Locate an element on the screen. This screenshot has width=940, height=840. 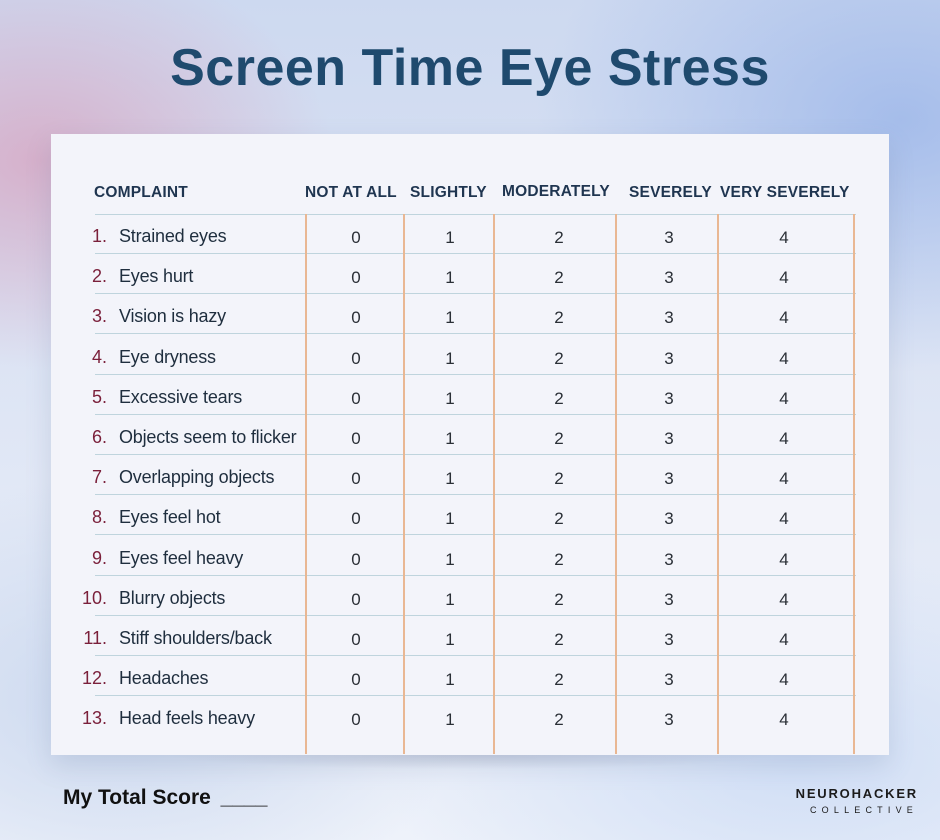
complaint-label: Overlapping objects is located at coordinates (197, 477).